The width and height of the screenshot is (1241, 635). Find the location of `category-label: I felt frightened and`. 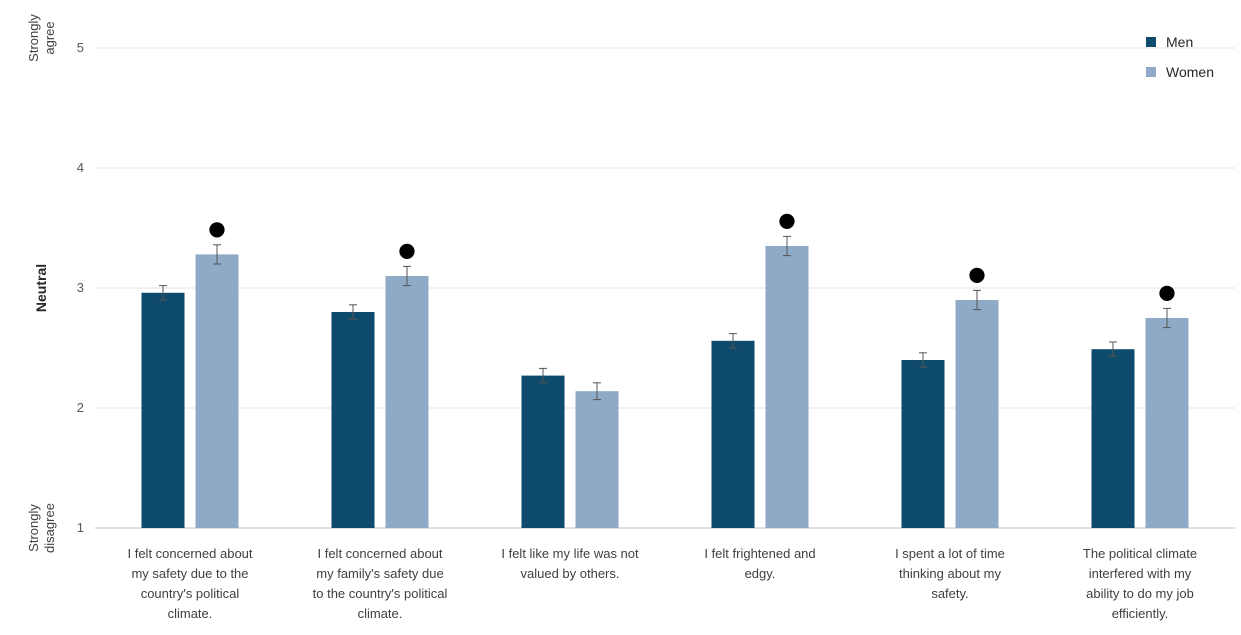

category-label: I felt frightened and is located at coordinates (759, 553).